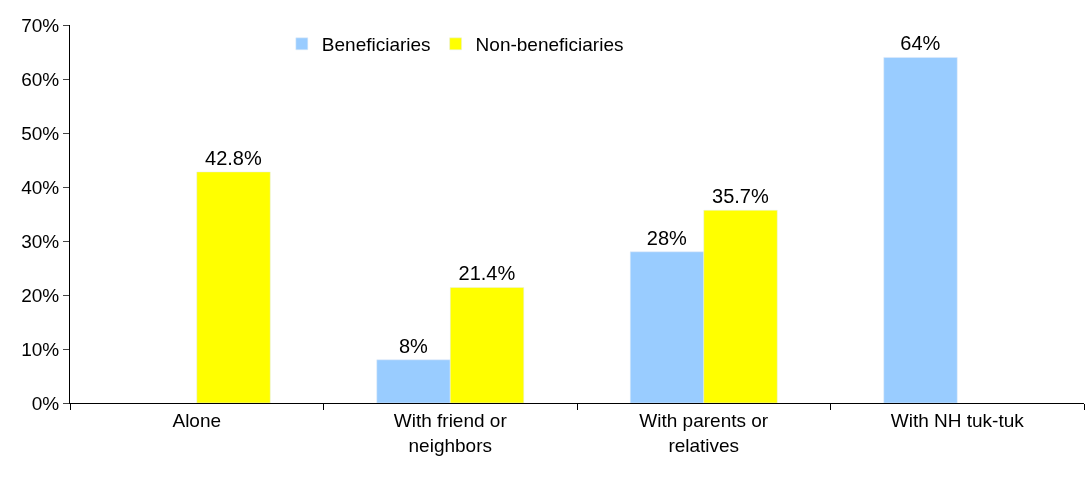 The height and width of the screenshot is (485, 1089). Describe the element at coordinates (45, 403) in the screenshot. I see `y-tick-label: 0%` at that location.